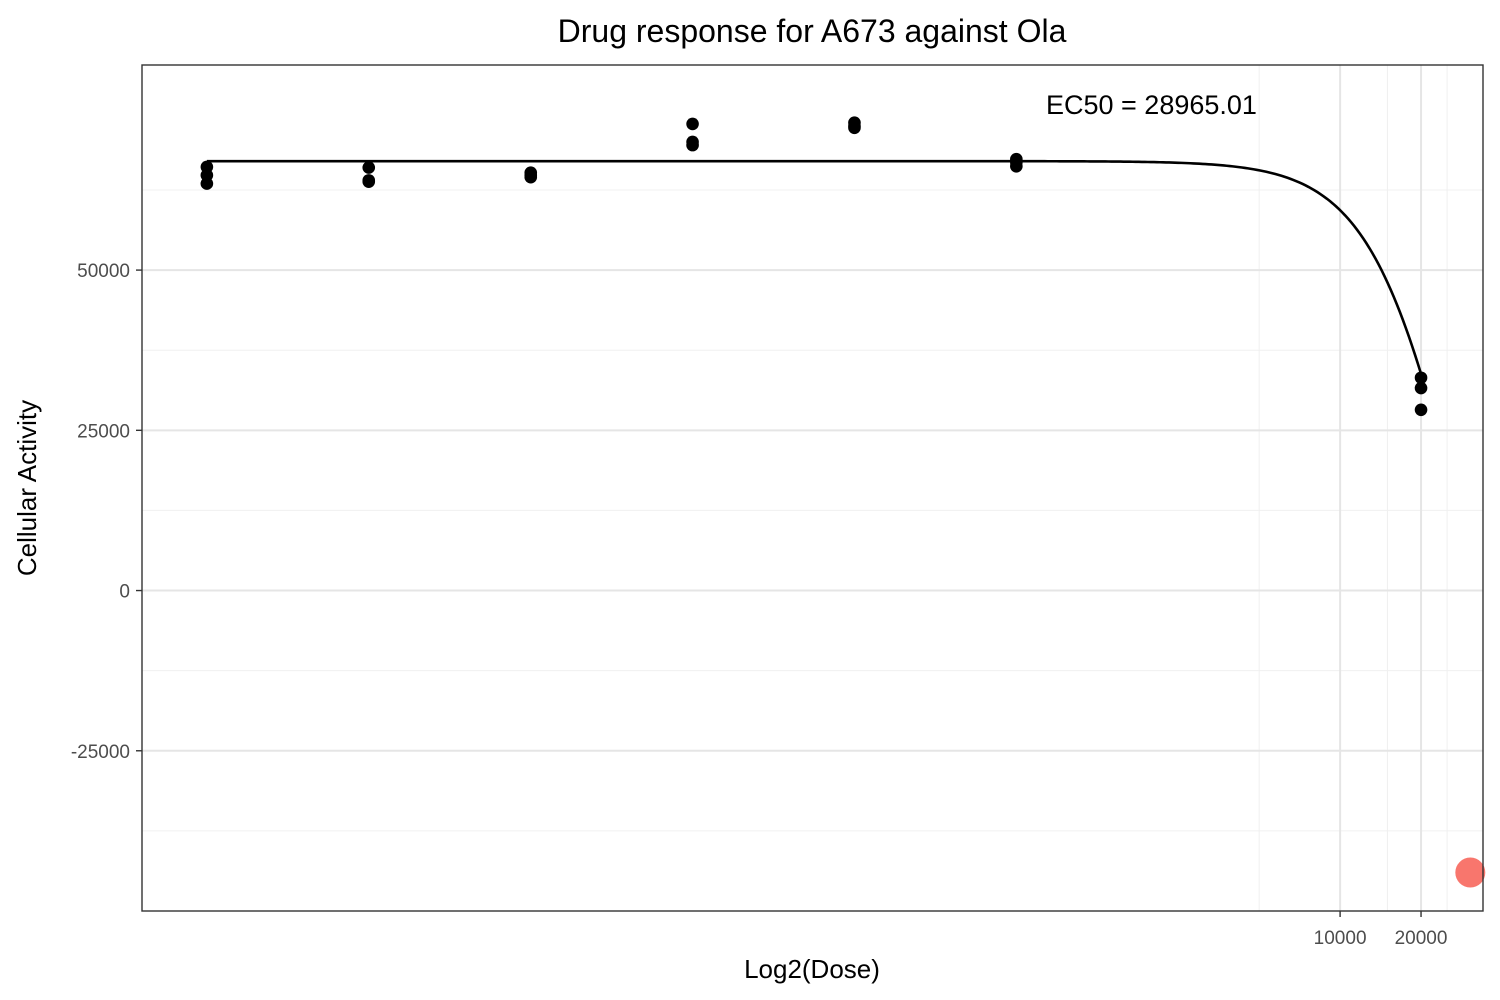 The width and height of the screenshot is (1500, 1000). What do you see at coordinates (103, 431) in the screenshot?
I see `y-tick-label: 25000` at bounding box center [103, 431].